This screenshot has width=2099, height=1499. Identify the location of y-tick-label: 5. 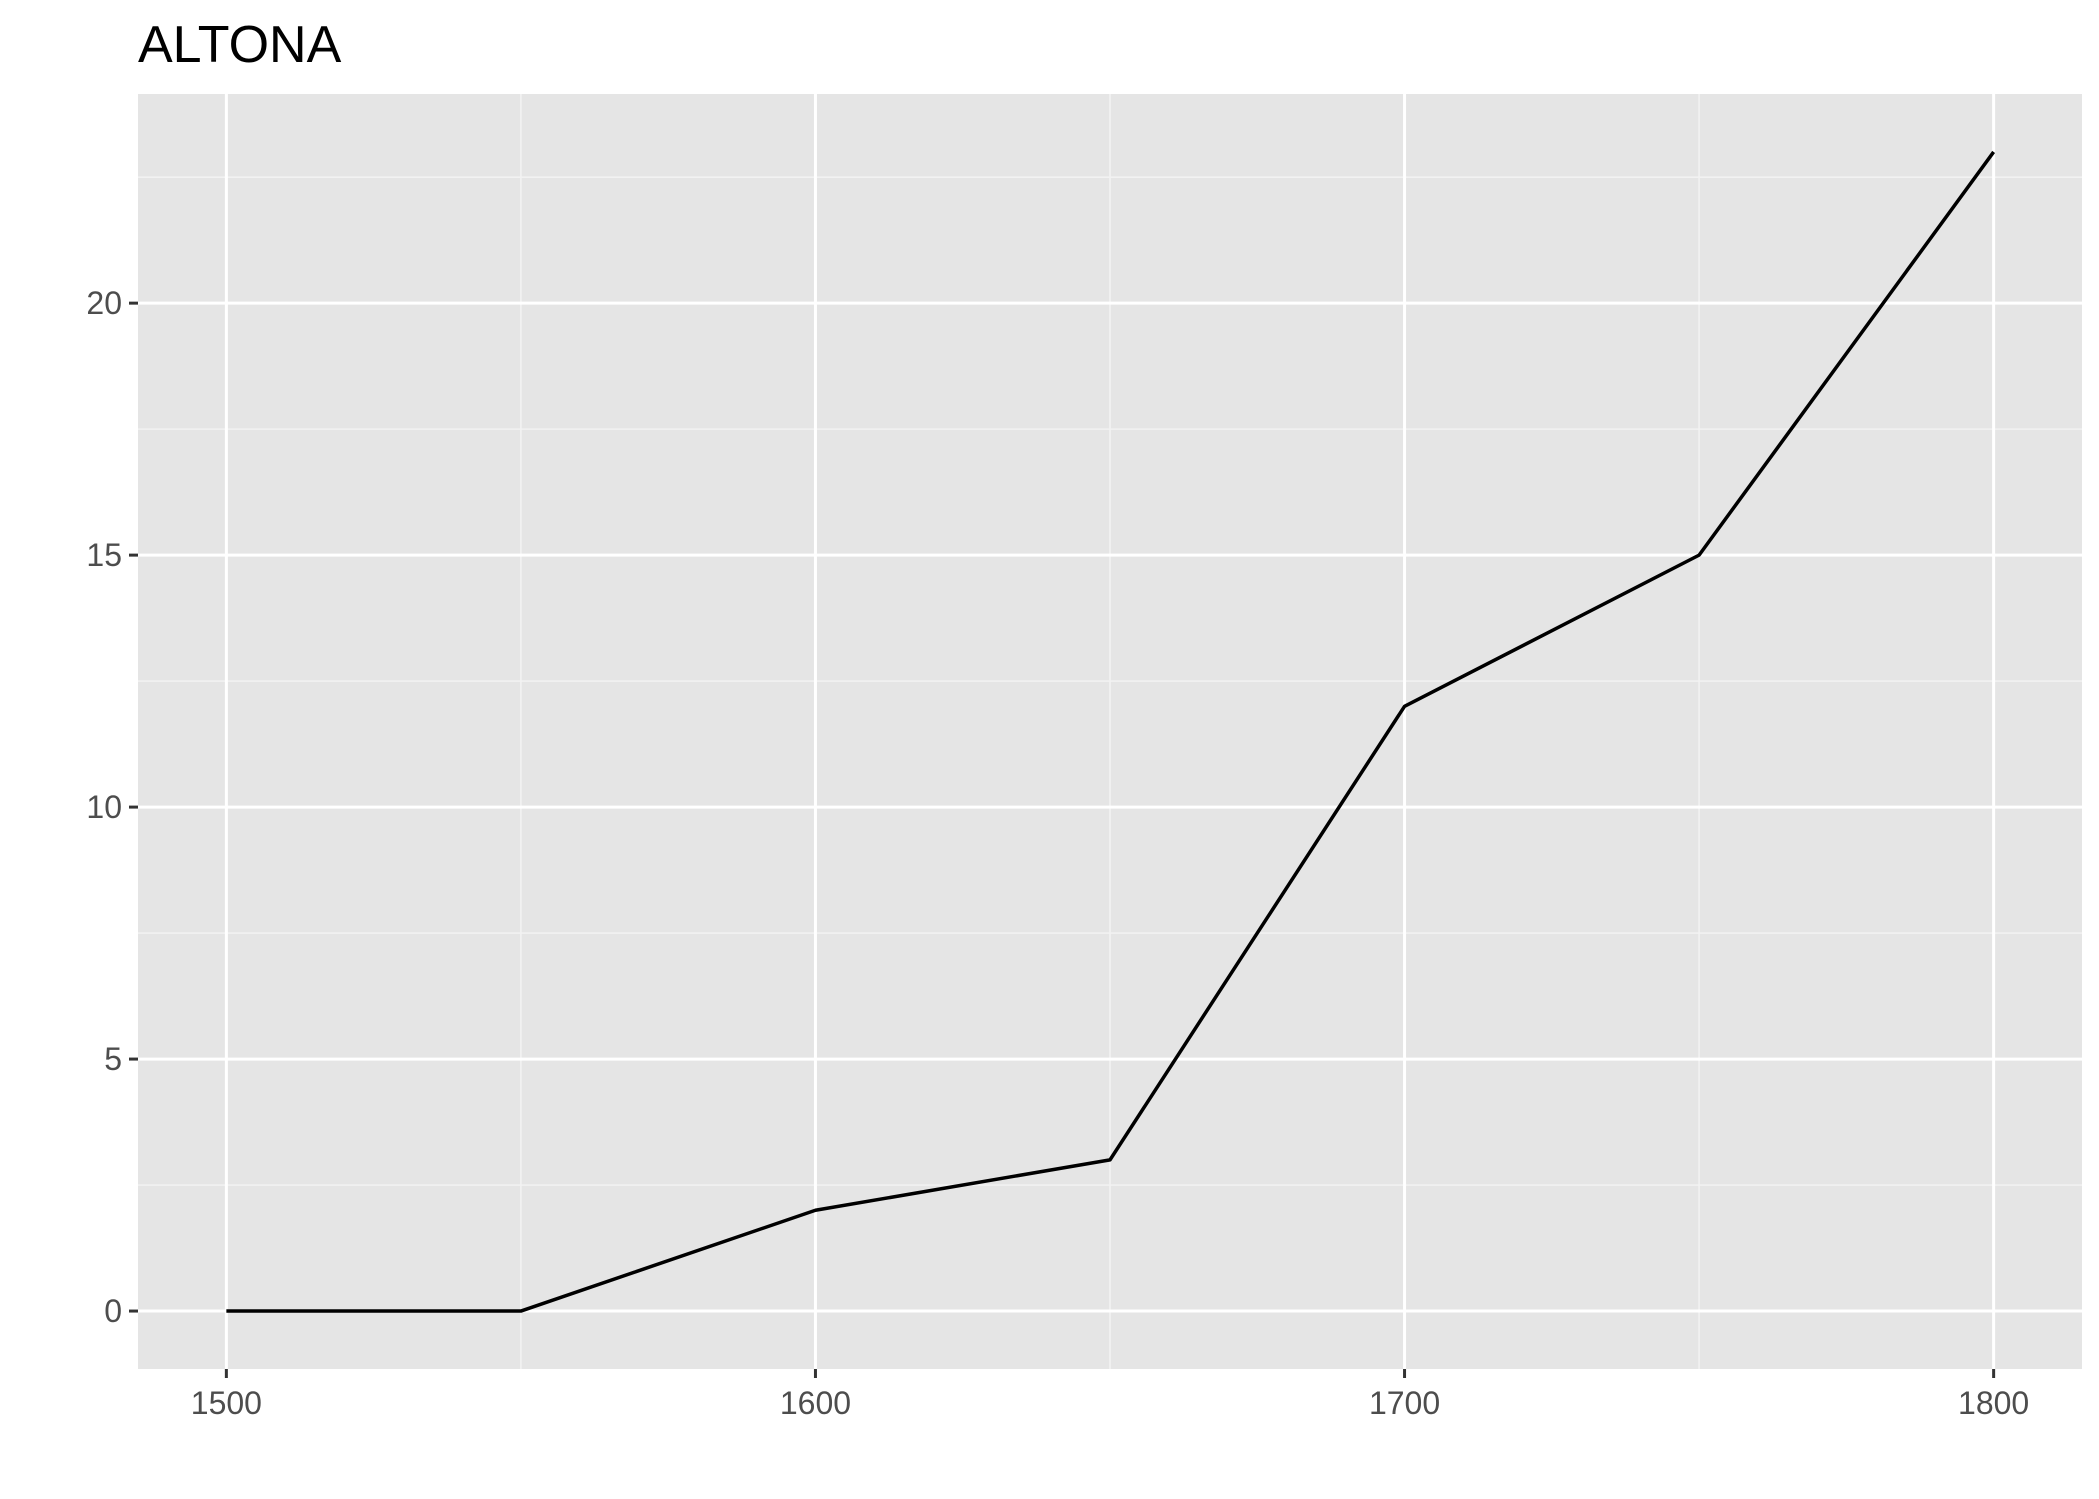
(113, 1059).